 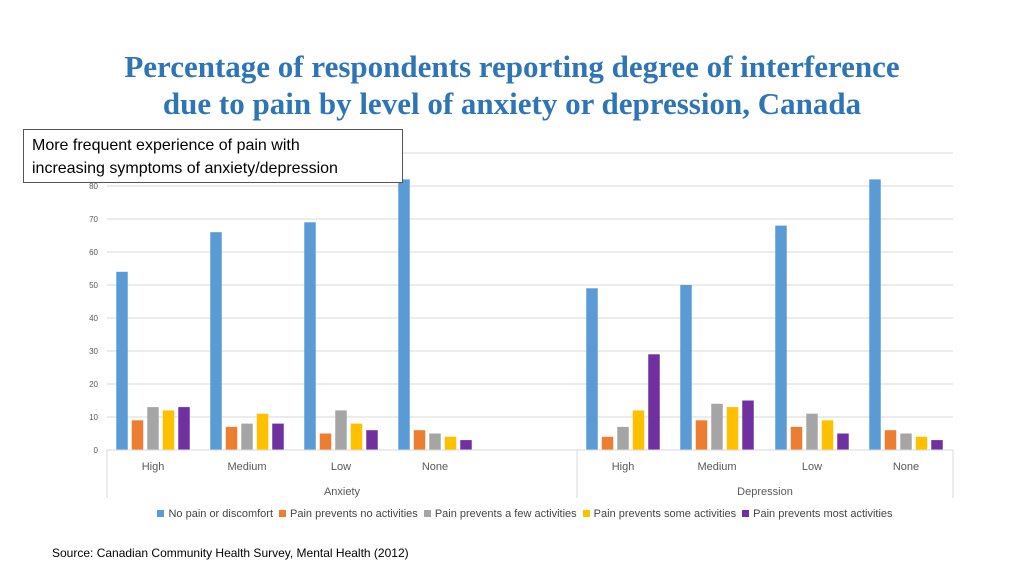 What do you see at coordinates (93, 219) in the screenshot?
I see `y-tick-label: 70` at bounding box center [93, 219].